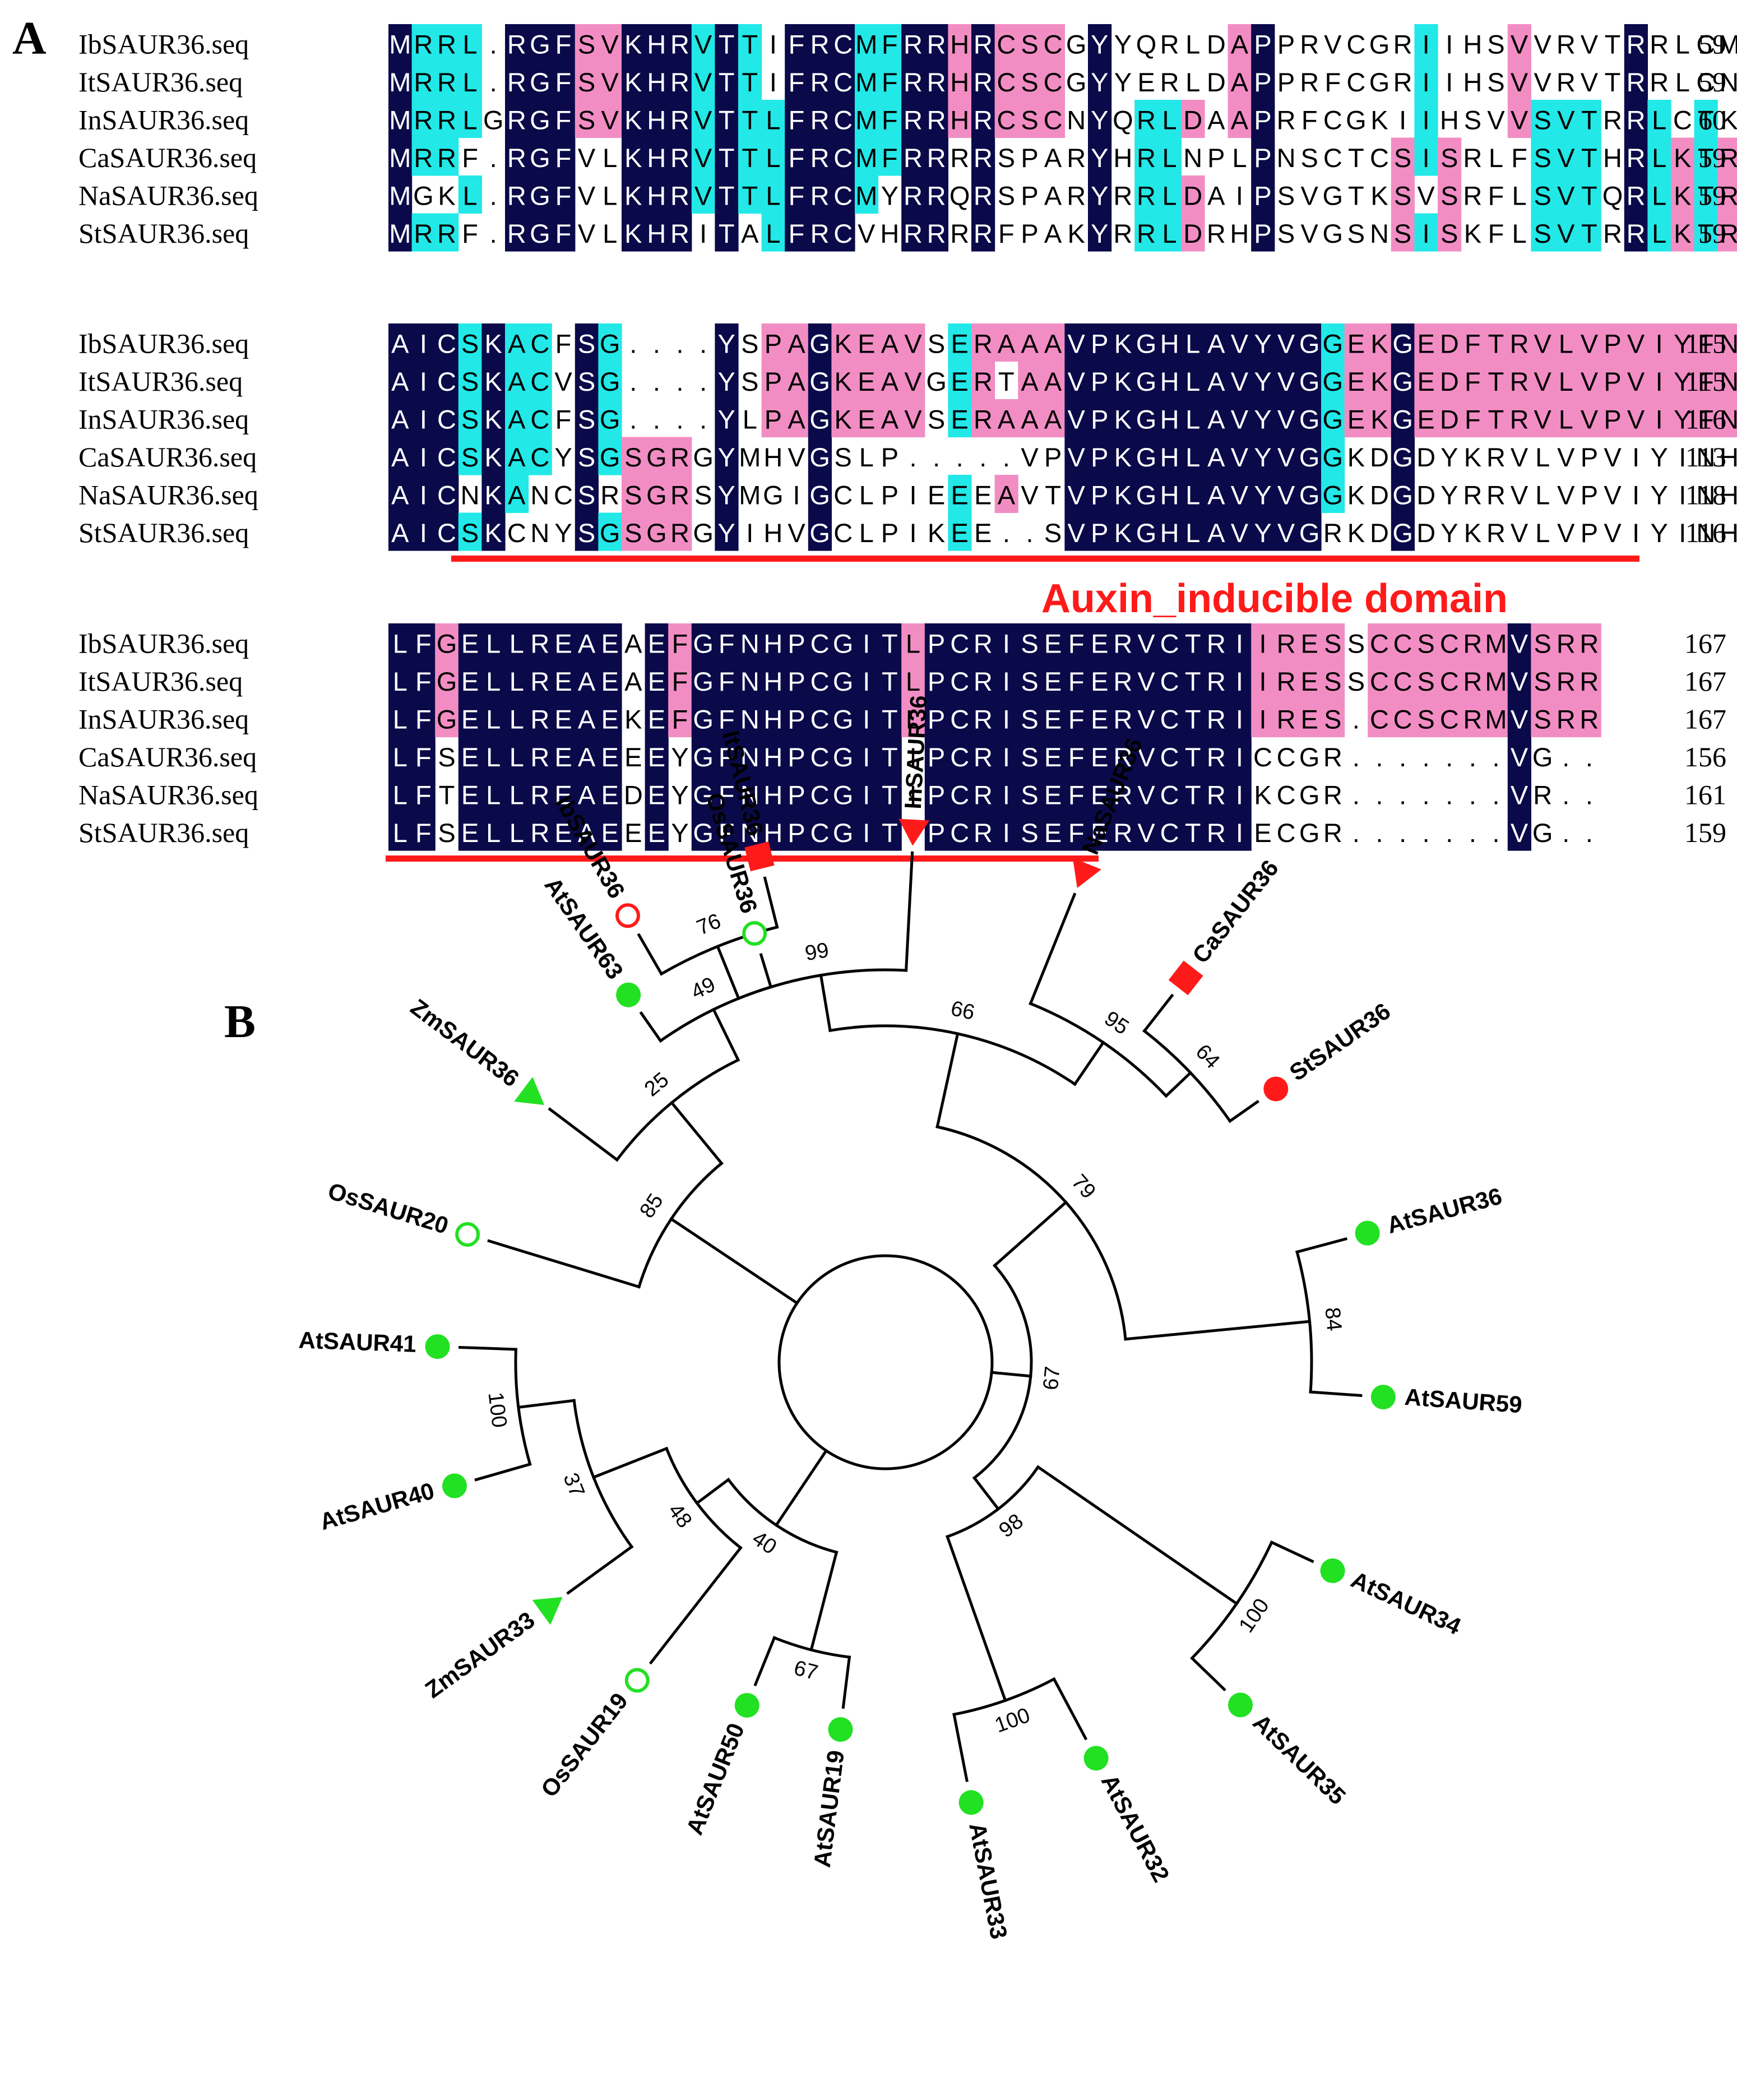 The image size is (1737, 2100). Describe the element at coordinates (1086, 873) in the screenshot. I see `leaf-marker-triangle` at that location.